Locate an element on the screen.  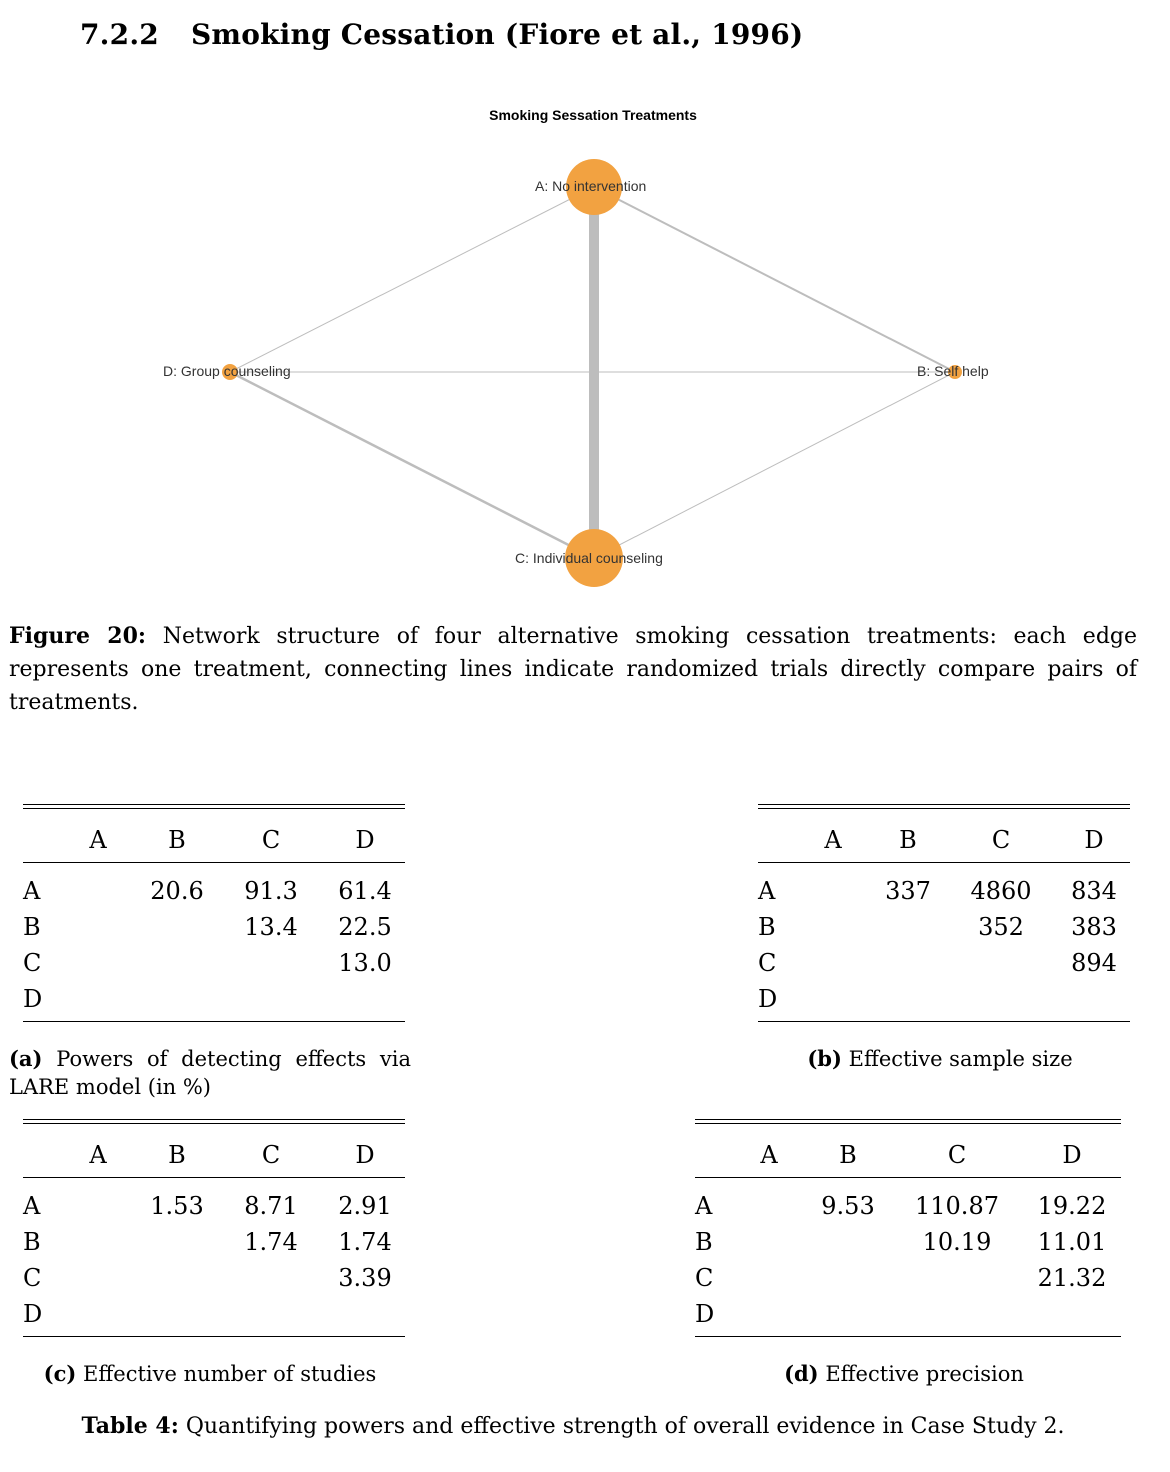
table-b: A B C D A 337 4860 834 B 352 383 C 894 D is located at coordinates (944, 913).